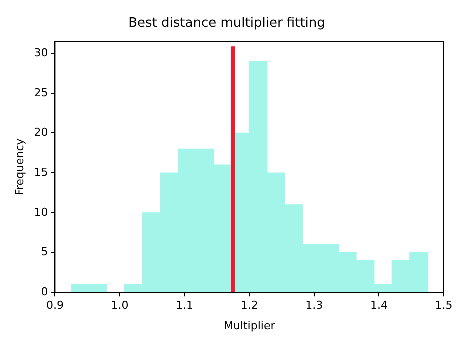  I want to click on x-tick-label: 1.5, so click(444, 305).